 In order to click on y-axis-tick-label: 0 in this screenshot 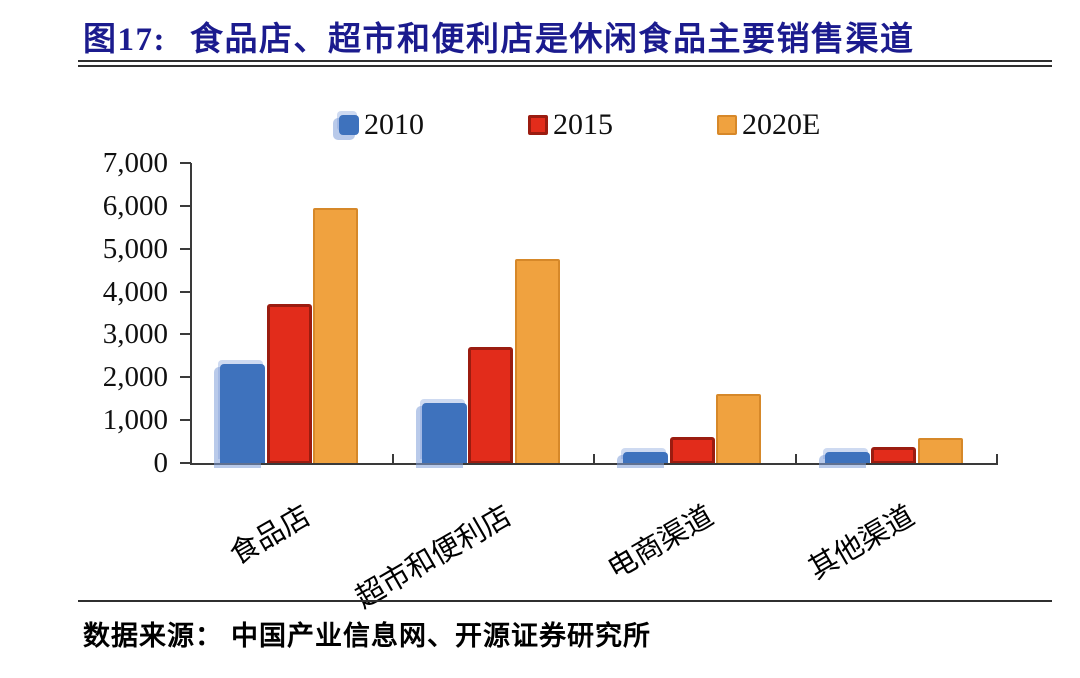, I will do `click(161, 463)`.